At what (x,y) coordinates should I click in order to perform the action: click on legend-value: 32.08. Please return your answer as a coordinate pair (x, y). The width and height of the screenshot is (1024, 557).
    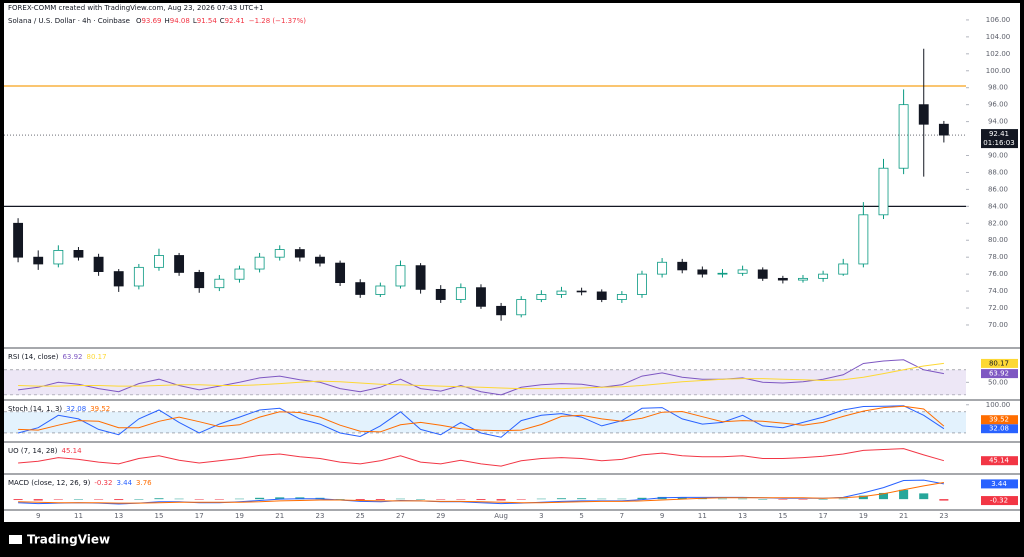
    Looking at the image, I should click on (76, 409).